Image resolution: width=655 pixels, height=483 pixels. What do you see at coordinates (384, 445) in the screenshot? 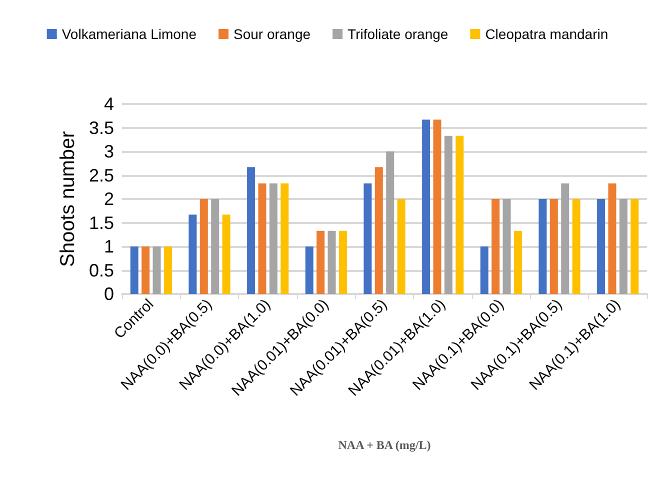
I see `x-axis-title: NAA + BA (mg/L)` at bounding box center [384, 445].